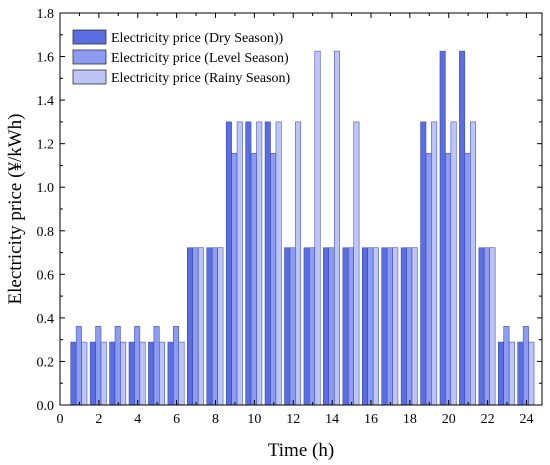 This screenshot has width=550, height=465. I want to click on x-tick-label: 20, so click(449, 419).